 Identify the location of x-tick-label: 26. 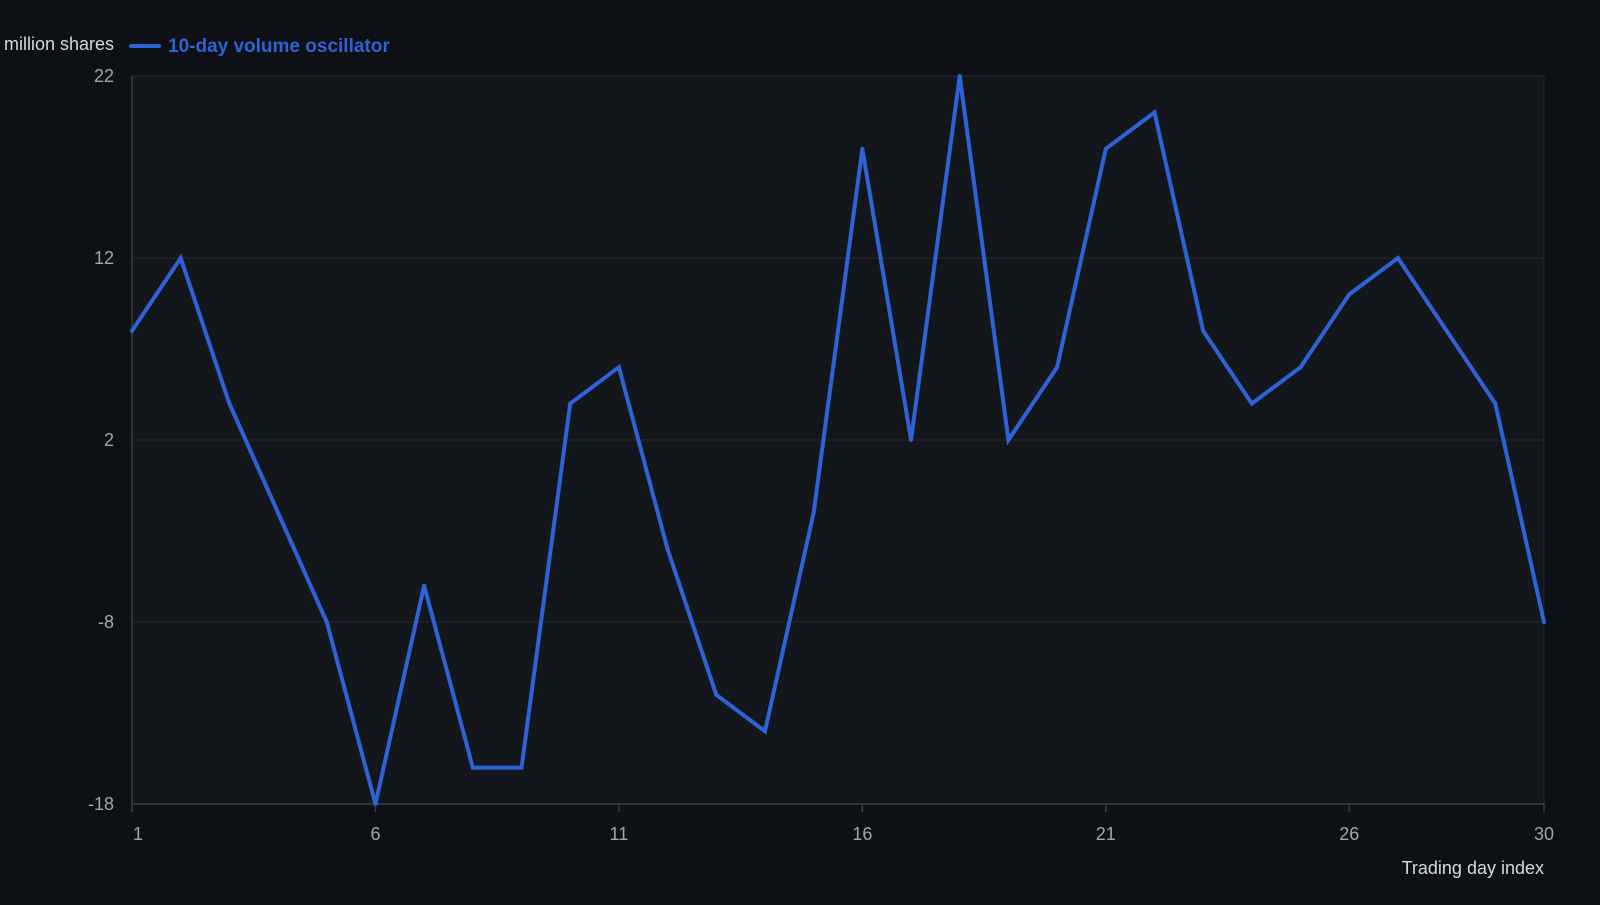
(1349, 834).